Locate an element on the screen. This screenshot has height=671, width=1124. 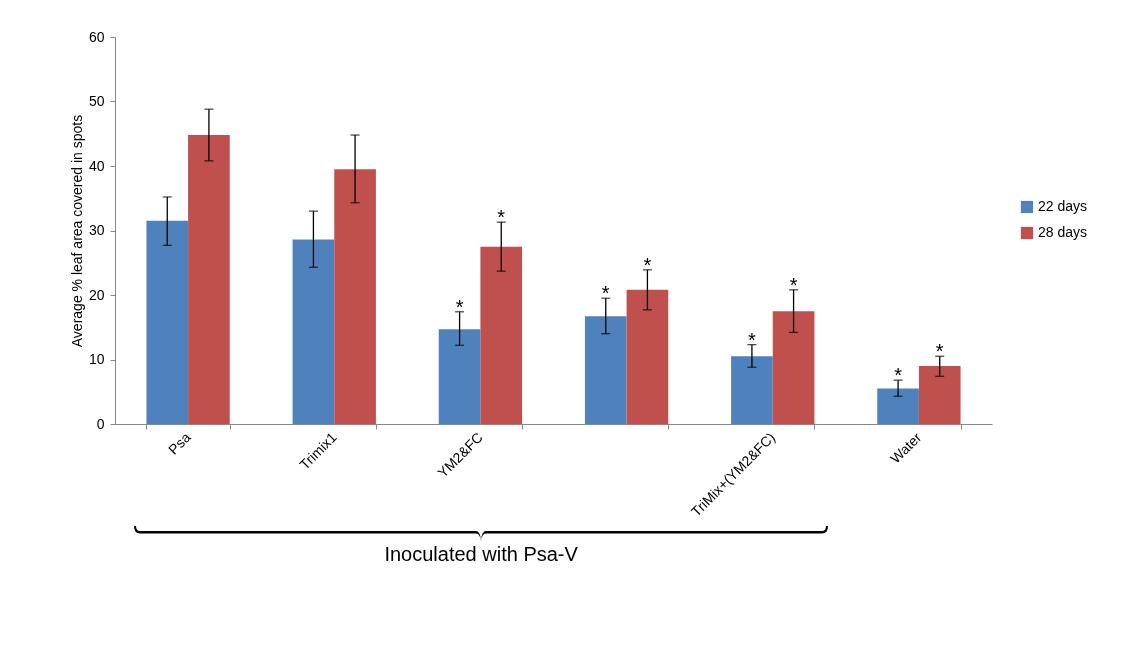
y-tick-label: 40 is located at coordinates (96, 165).